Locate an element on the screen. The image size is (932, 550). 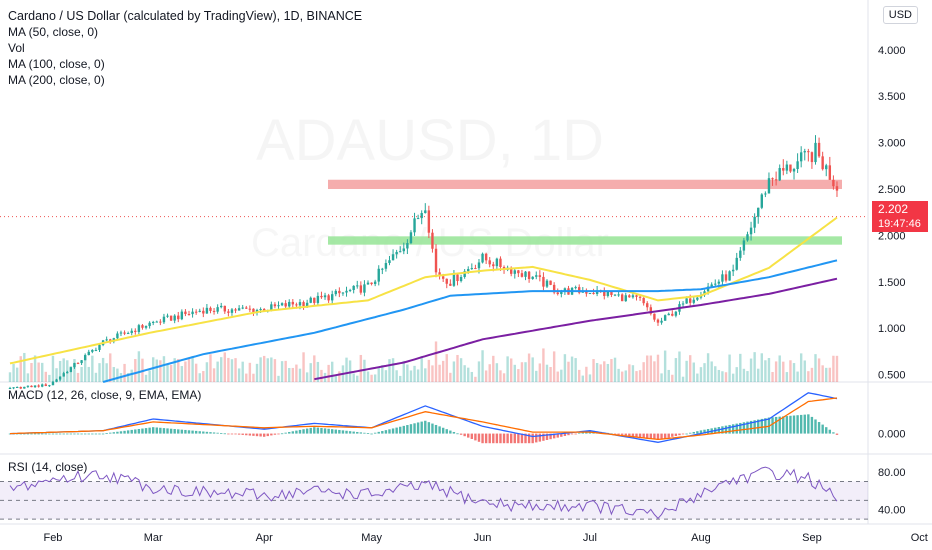
currency-button: USD is located at coordinates (900, 15).